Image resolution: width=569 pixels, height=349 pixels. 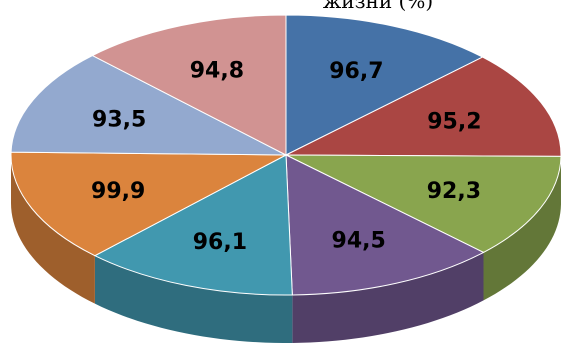 I want to click on data-label-3: 94,5, so click(x=359, y=241).